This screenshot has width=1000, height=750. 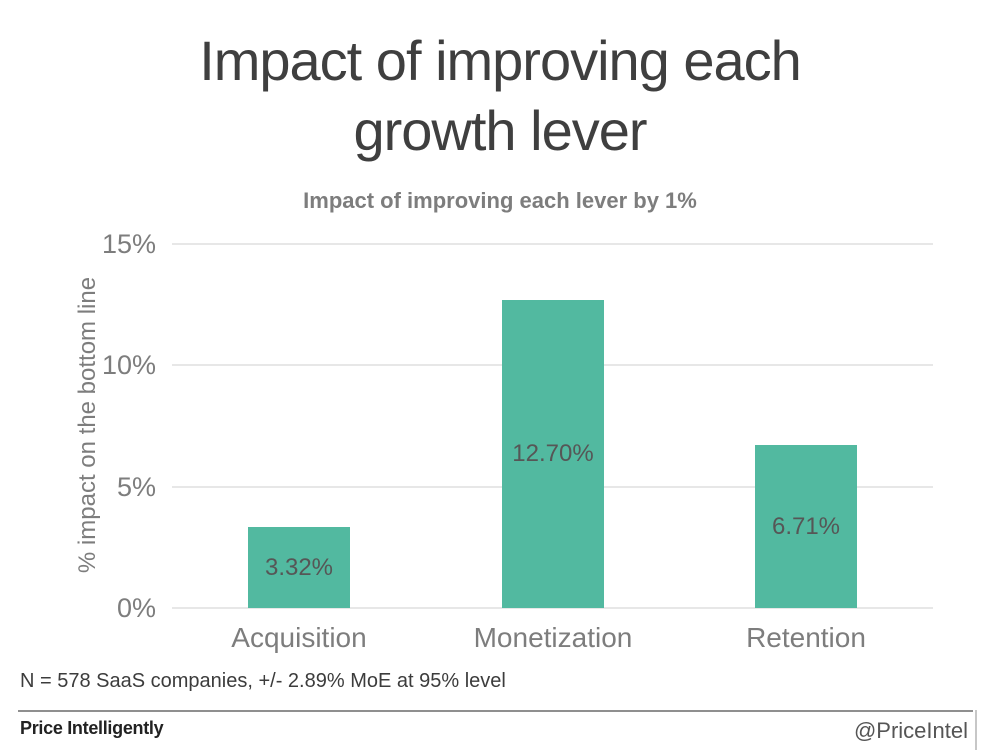 What do you see at coordinates (806, 637) in the screenshot?
I see `x-category-label: Retention` at bounding box center [806, 637].